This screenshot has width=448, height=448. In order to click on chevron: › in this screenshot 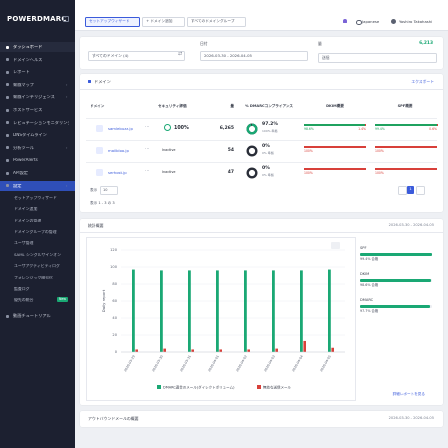, I will do `click(67, 185)`.